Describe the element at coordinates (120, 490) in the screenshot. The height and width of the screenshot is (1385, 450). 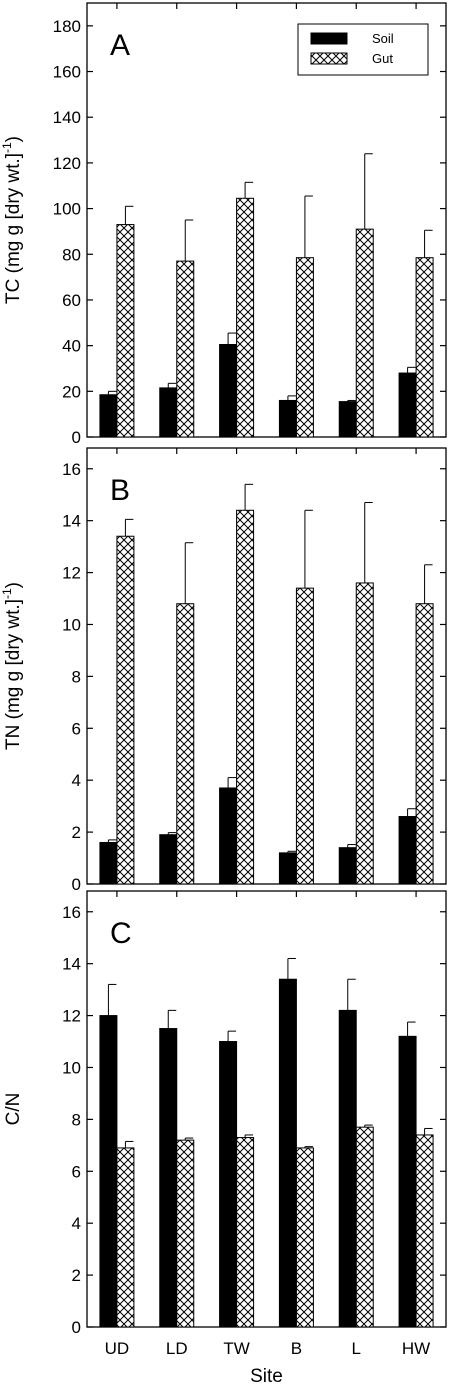
I see `panel-letter: B` at that location.